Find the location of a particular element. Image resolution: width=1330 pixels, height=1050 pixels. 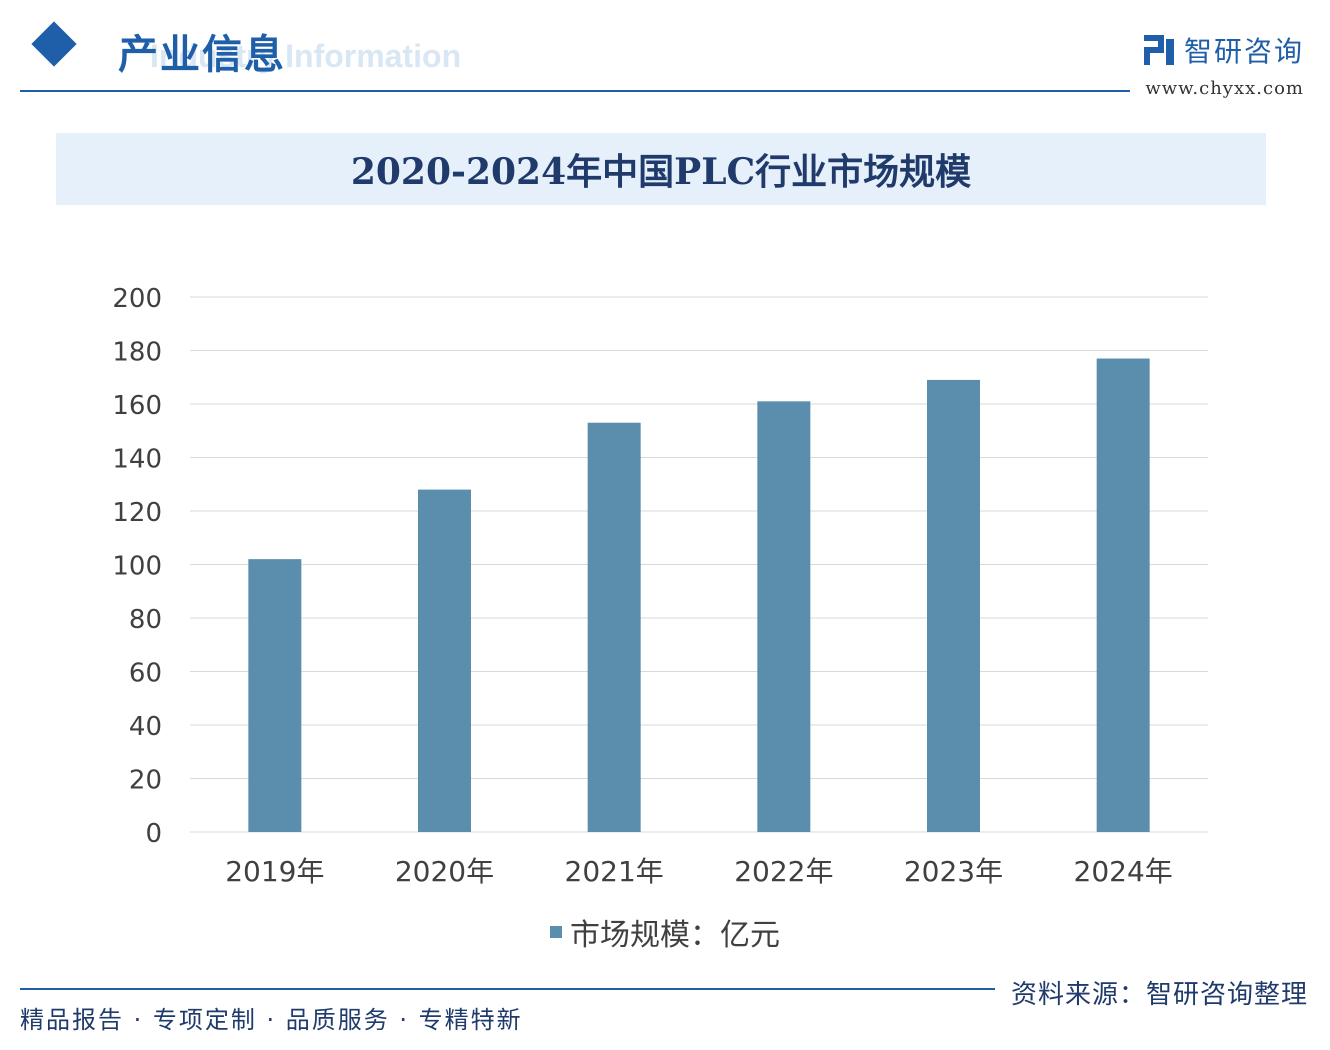

chart-legend: 市场规模：亿元 is located at coordinates (665, 932).